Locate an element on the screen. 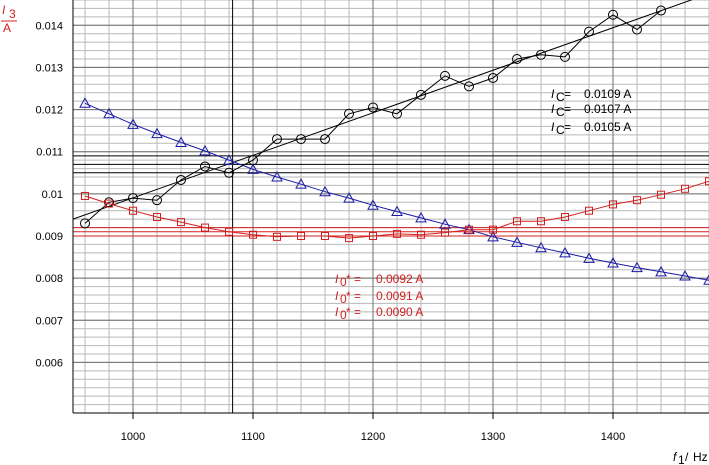  x-axis-label: f 1 / Hz is located at coordinates (690, 457).